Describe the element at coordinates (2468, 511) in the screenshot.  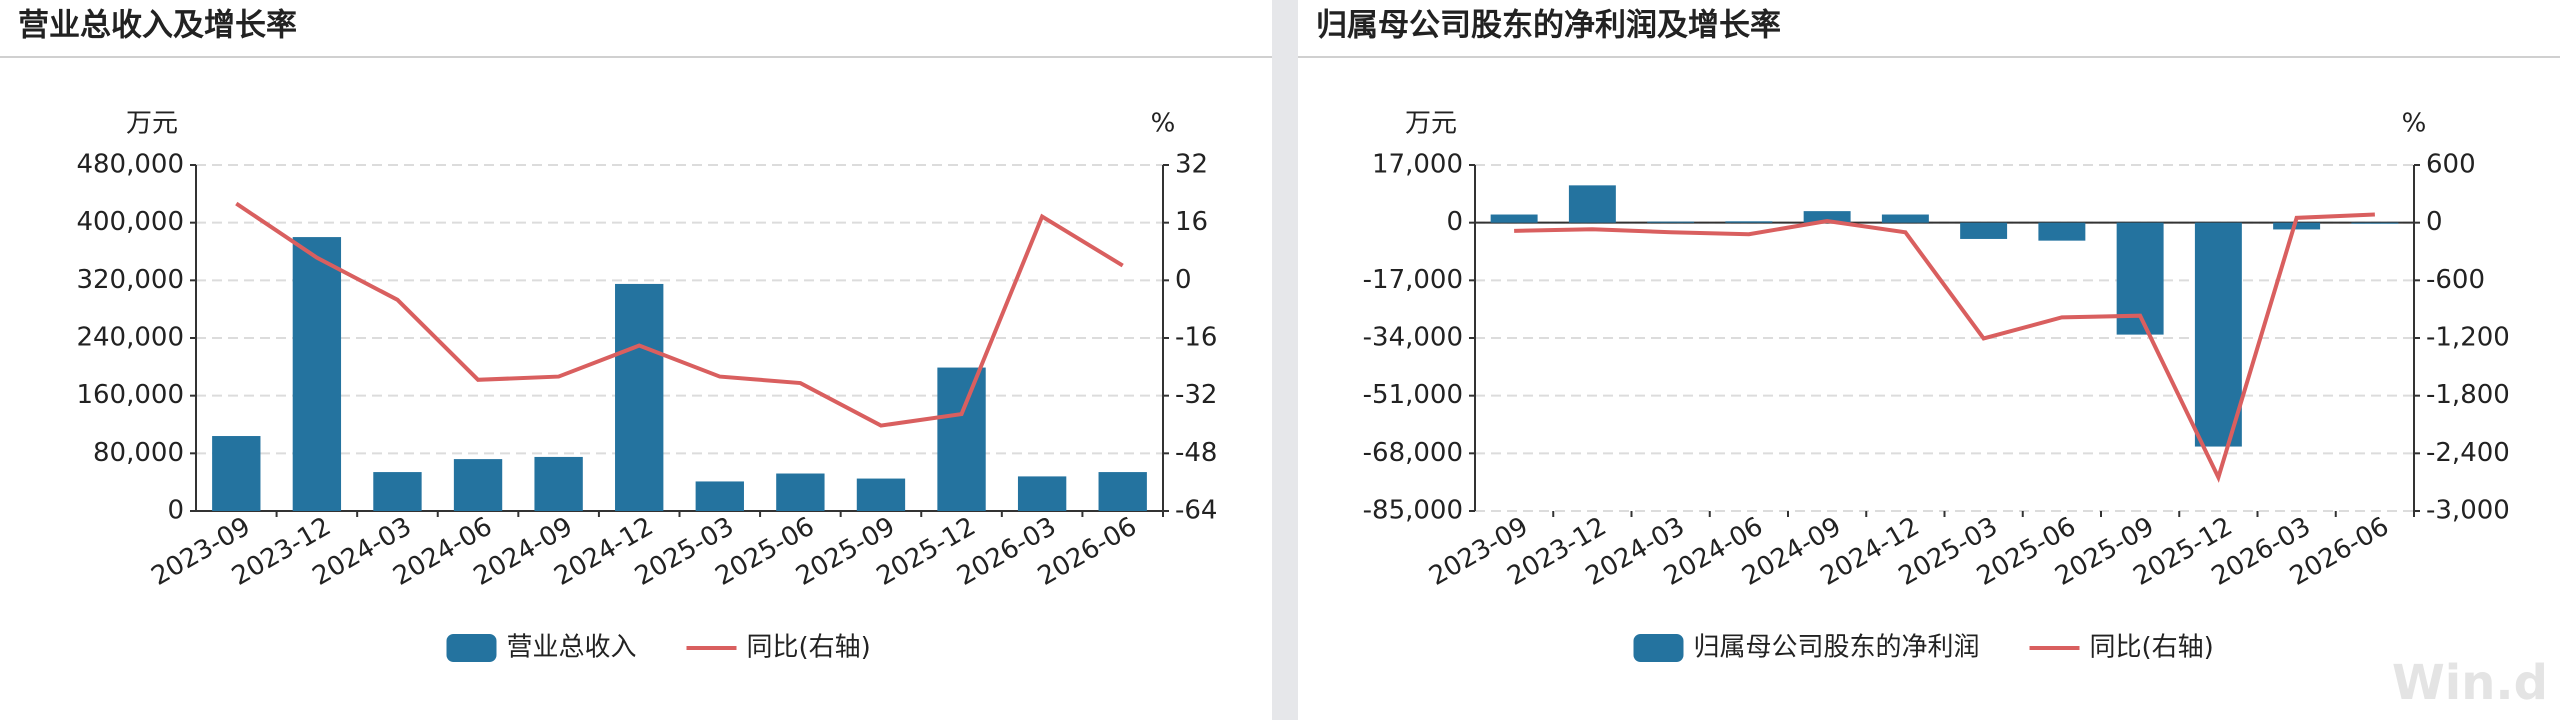
I see `y2-tick-label: -3,000` at that location.